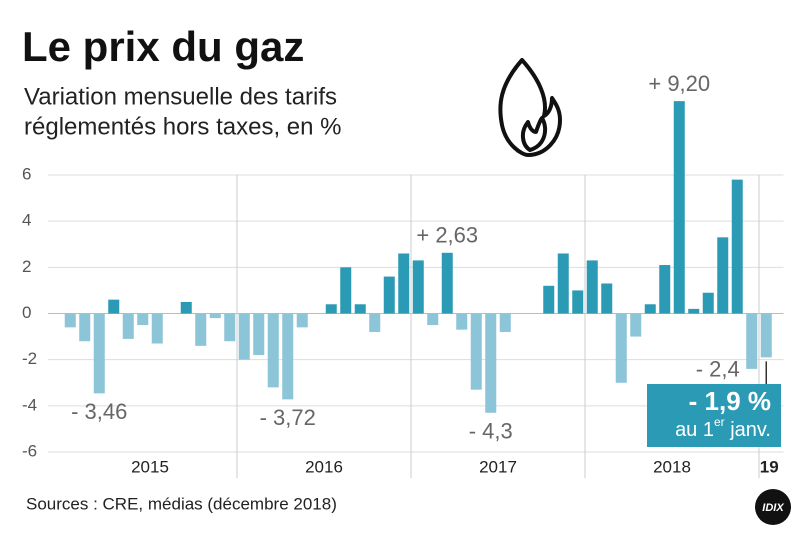 The width and height of the screenshot is (800, 534). I want to click on x-tick-label: 2017, so click(498, 466).